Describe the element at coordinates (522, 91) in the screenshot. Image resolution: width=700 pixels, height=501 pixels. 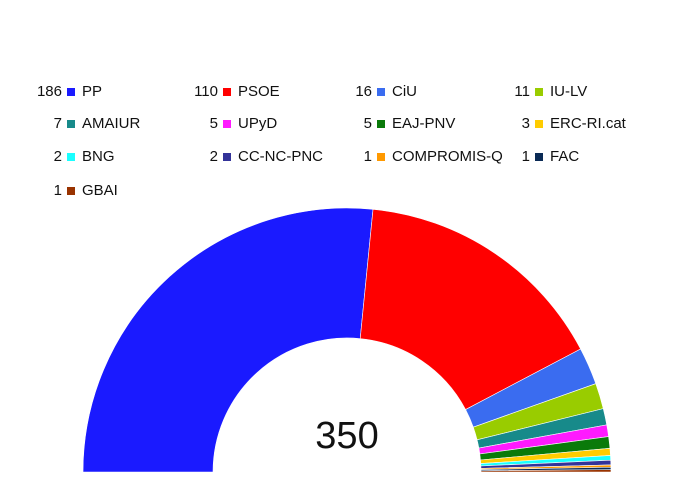
I see `legend-value: 11` at that location.